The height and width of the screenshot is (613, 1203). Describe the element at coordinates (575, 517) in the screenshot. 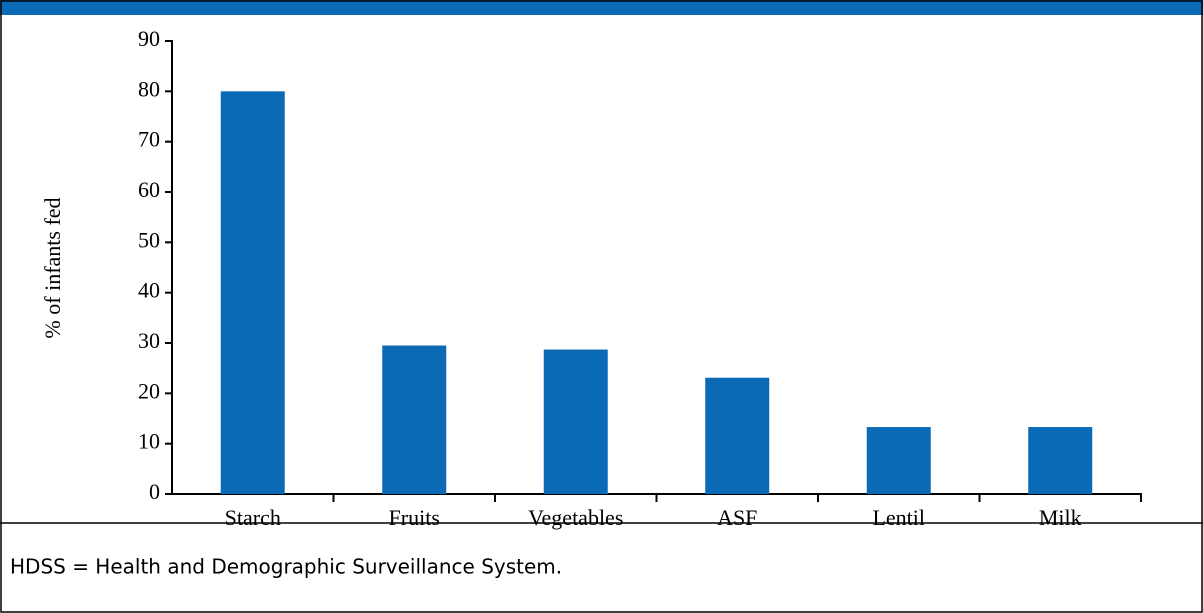

I see `x-tick-label: Vegetables` at that location.